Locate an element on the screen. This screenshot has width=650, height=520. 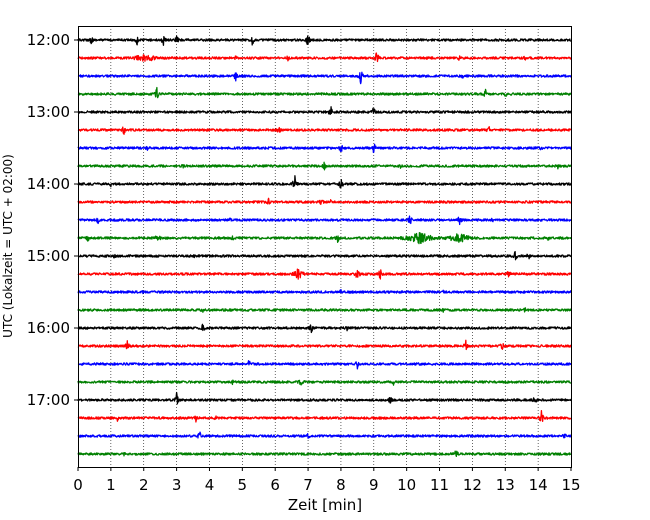
y-axis-label: UTC (Lokalzeit = UTC + 02:00) is located at coordinates (8, 246).